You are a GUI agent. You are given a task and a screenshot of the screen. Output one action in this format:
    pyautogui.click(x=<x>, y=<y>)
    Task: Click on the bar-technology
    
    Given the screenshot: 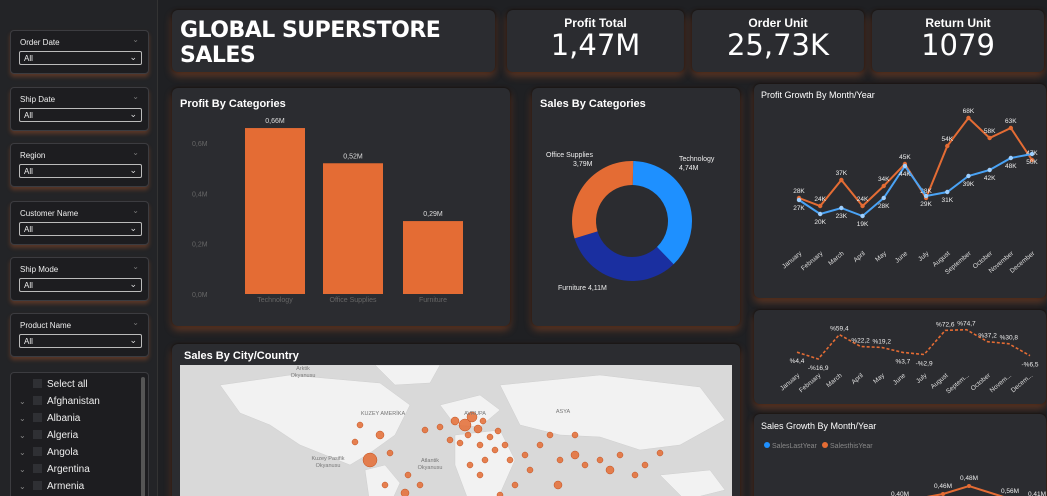 What is the action you would take?
    pyautogui.click(x=275, y=211)
    